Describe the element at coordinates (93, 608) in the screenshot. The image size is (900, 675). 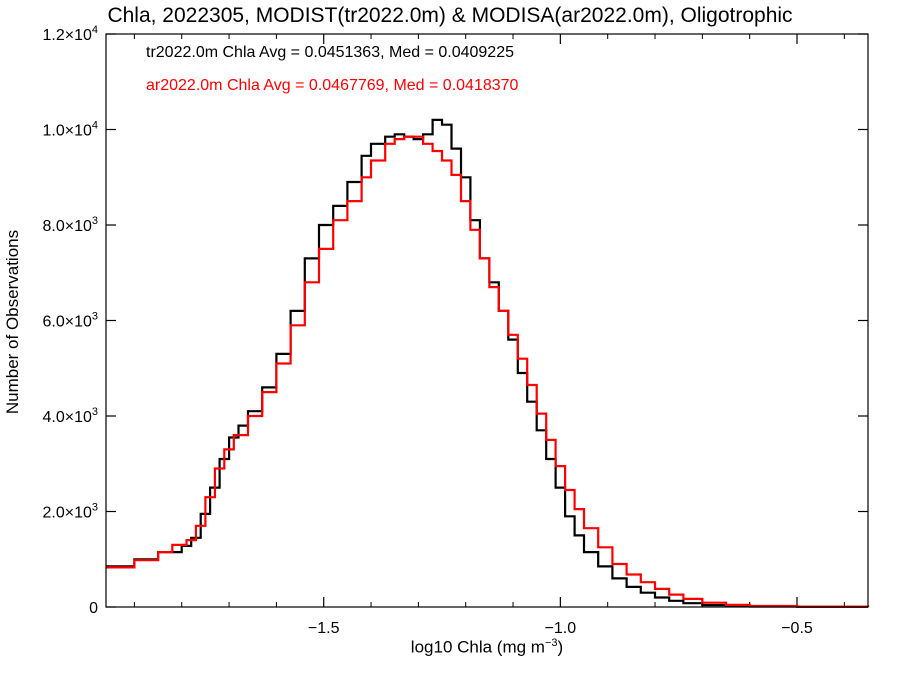
I see `y-tick-label: 0` at that location.